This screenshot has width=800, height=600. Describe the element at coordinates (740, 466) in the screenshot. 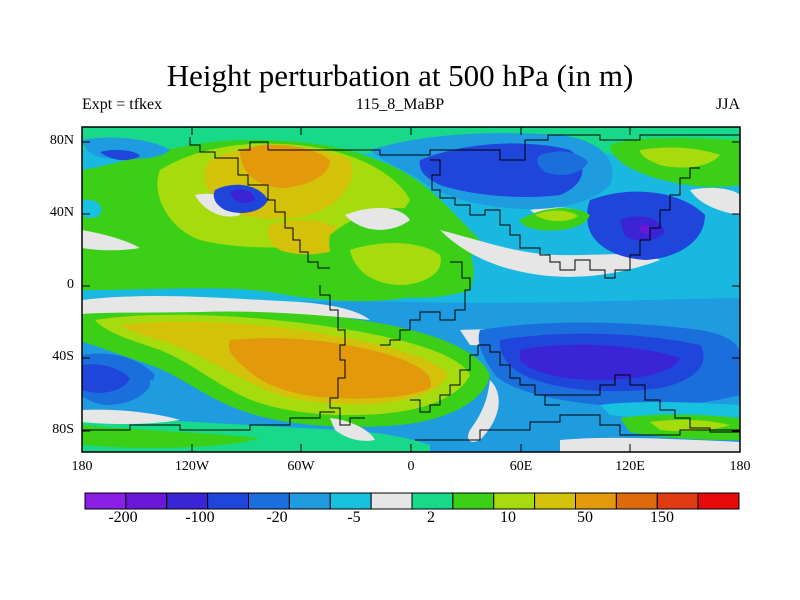

I see `lon-label-180e: 180` at that location.